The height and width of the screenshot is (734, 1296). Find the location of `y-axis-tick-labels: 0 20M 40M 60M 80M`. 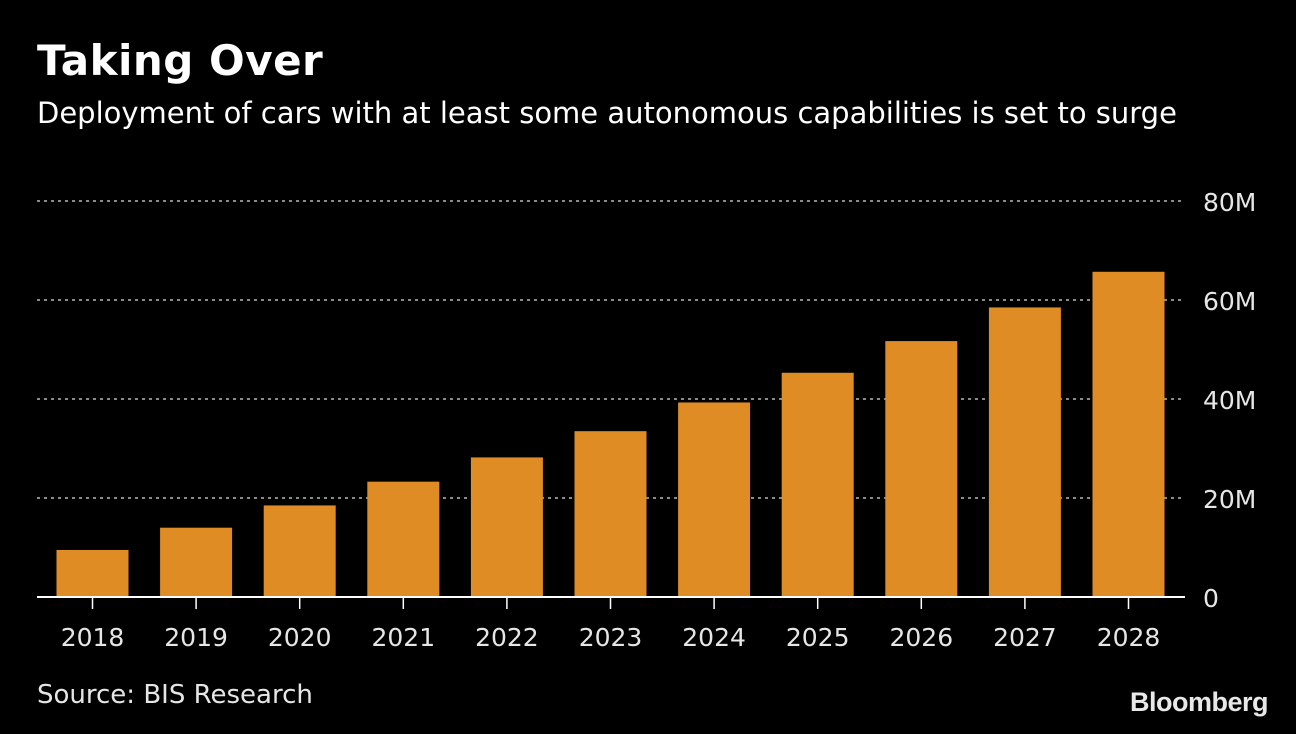

y-axis-tick-labels: 0 20M 40M 60M 80M is located at coordinates (1229, 400).